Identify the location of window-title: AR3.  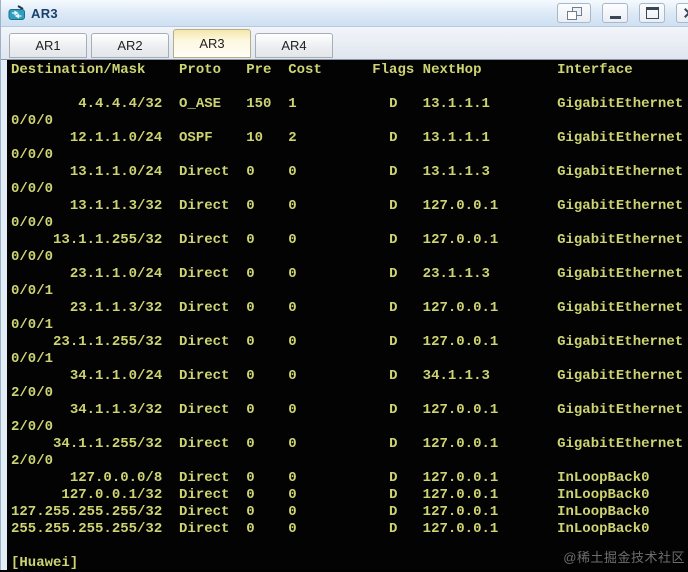
(44, 13).